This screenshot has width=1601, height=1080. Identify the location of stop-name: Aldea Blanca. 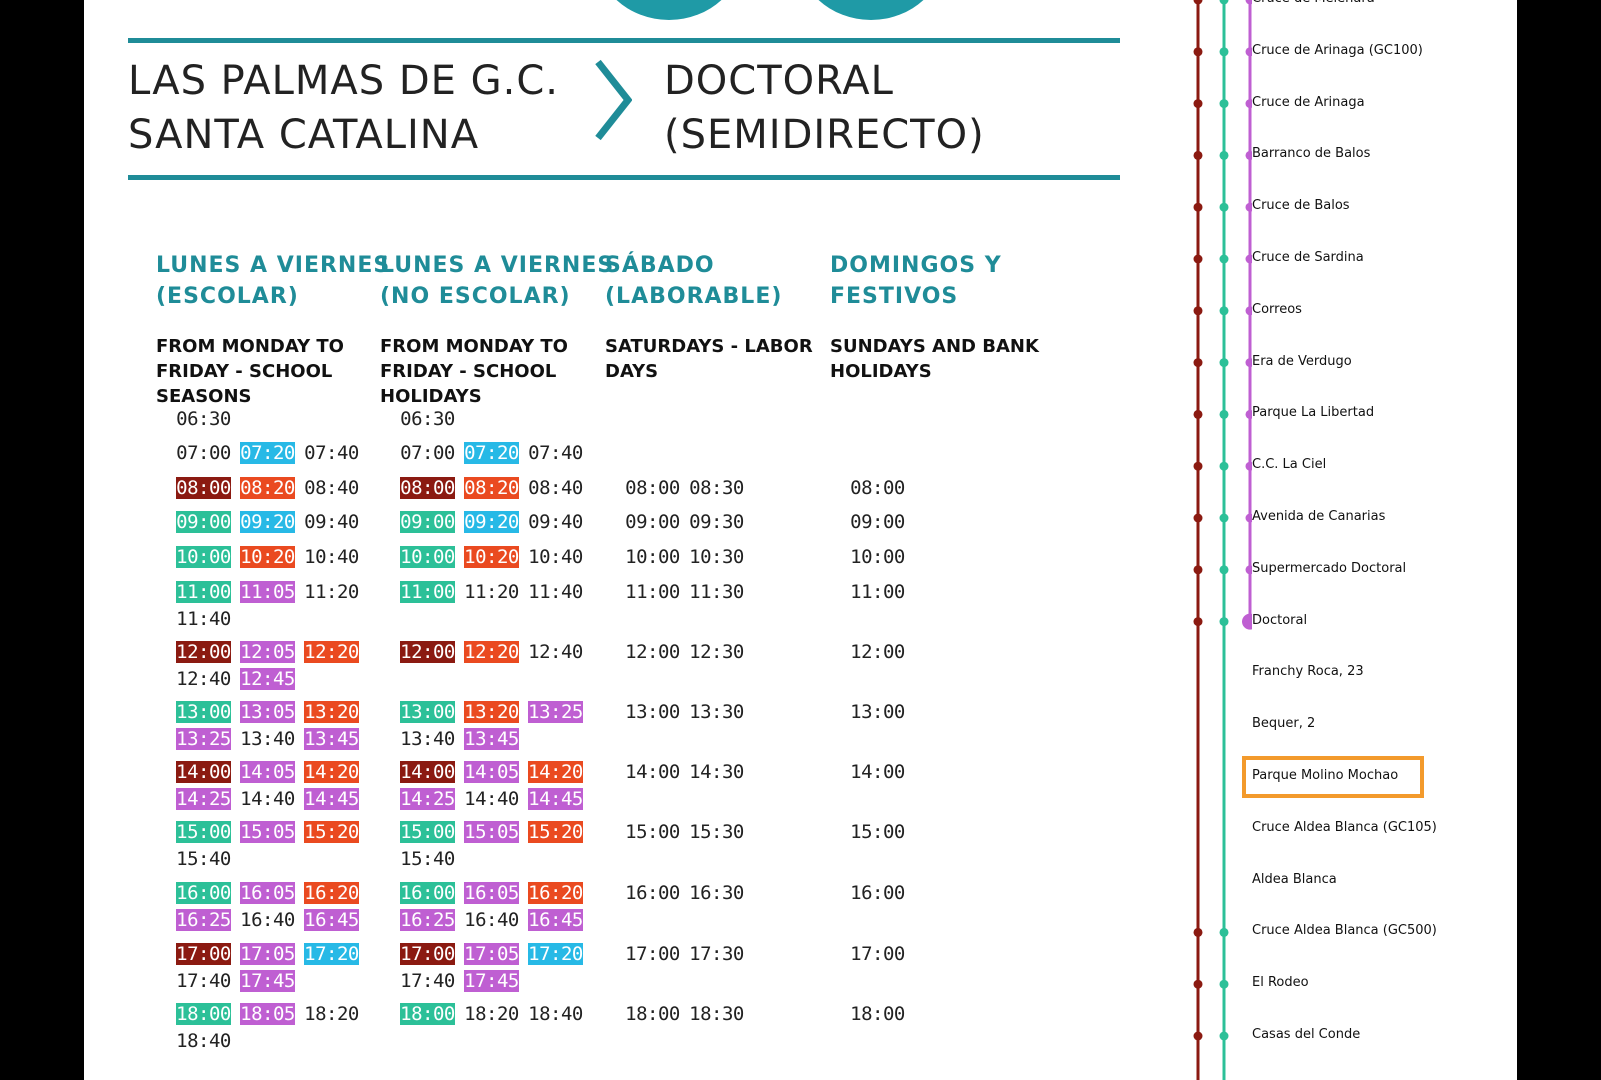
(1294, 879).